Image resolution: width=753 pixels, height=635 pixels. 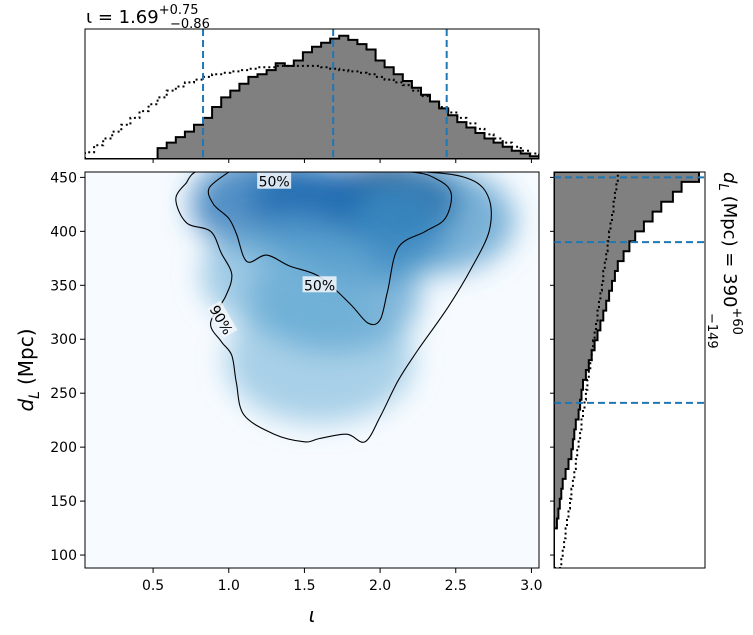 What do you see at coordinates (552, 366) in the screenshot?
I see `right-panel-ticks` at bounding box center [552, 366].